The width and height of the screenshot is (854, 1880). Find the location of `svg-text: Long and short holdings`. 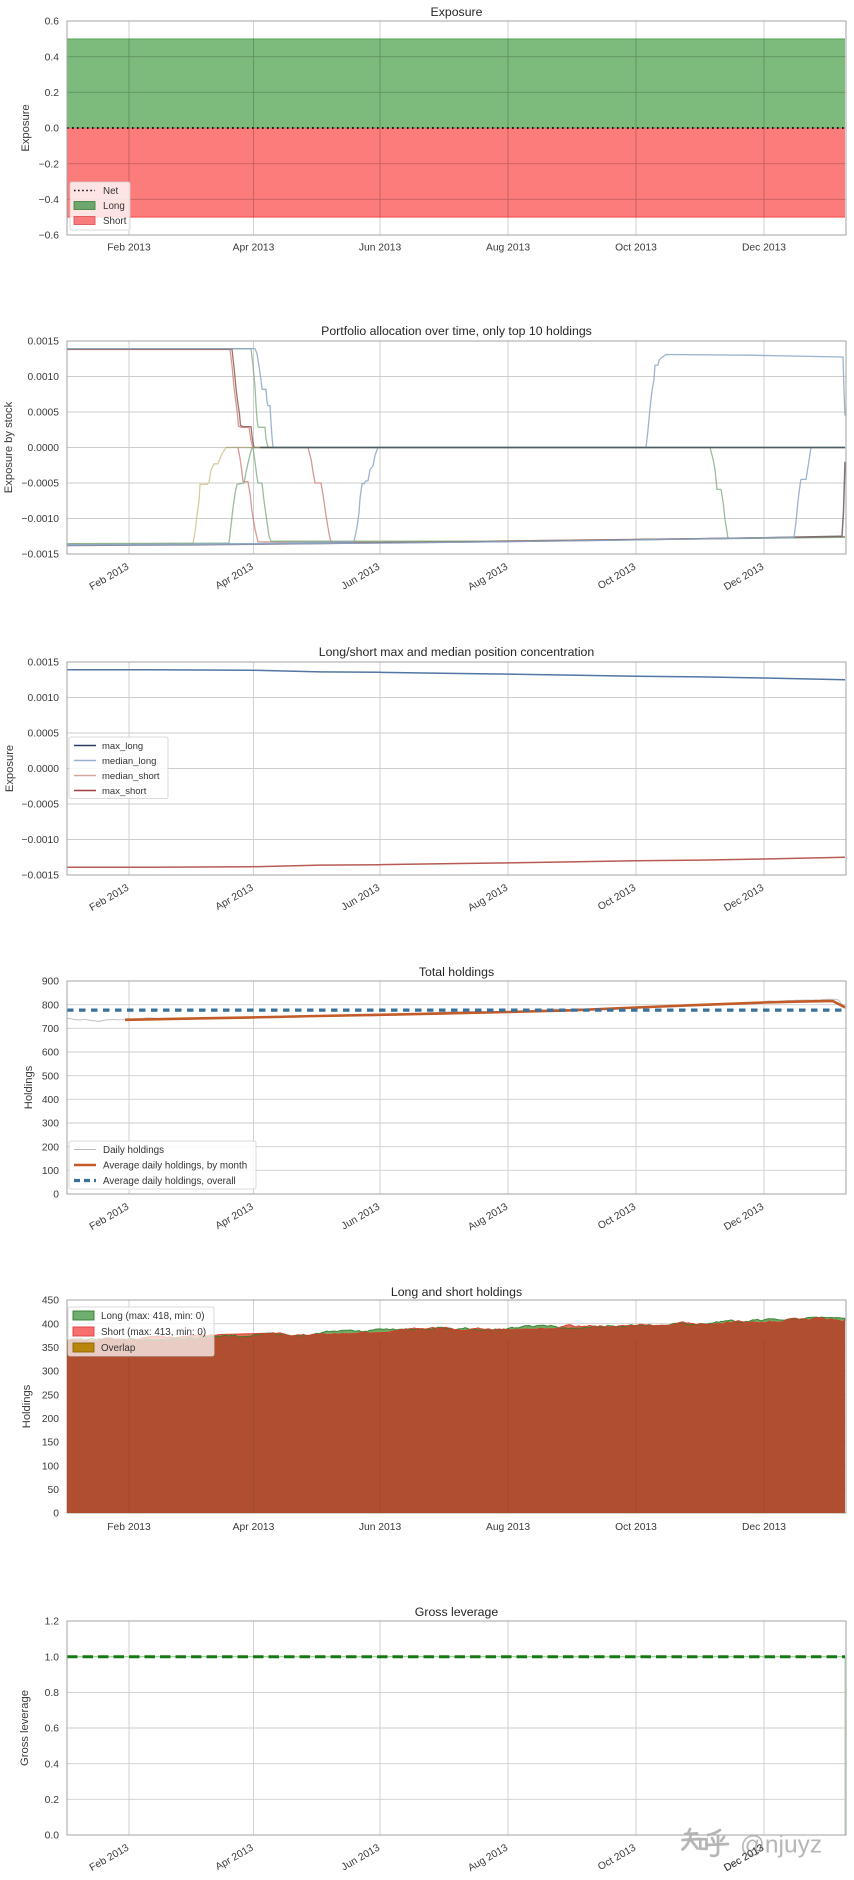

svg-text: Long and short holdings is located at coordinates (456, 1292).